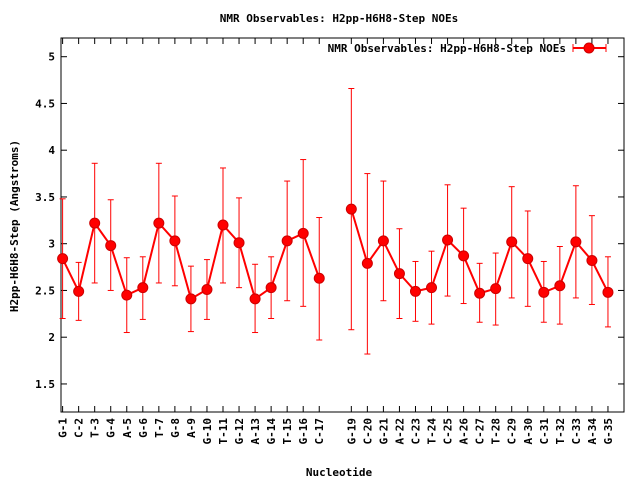  What do you see at coordinates (589, 48) in the screenshot?
I see `legend-sample-marker` at bounding box center [589, 48].